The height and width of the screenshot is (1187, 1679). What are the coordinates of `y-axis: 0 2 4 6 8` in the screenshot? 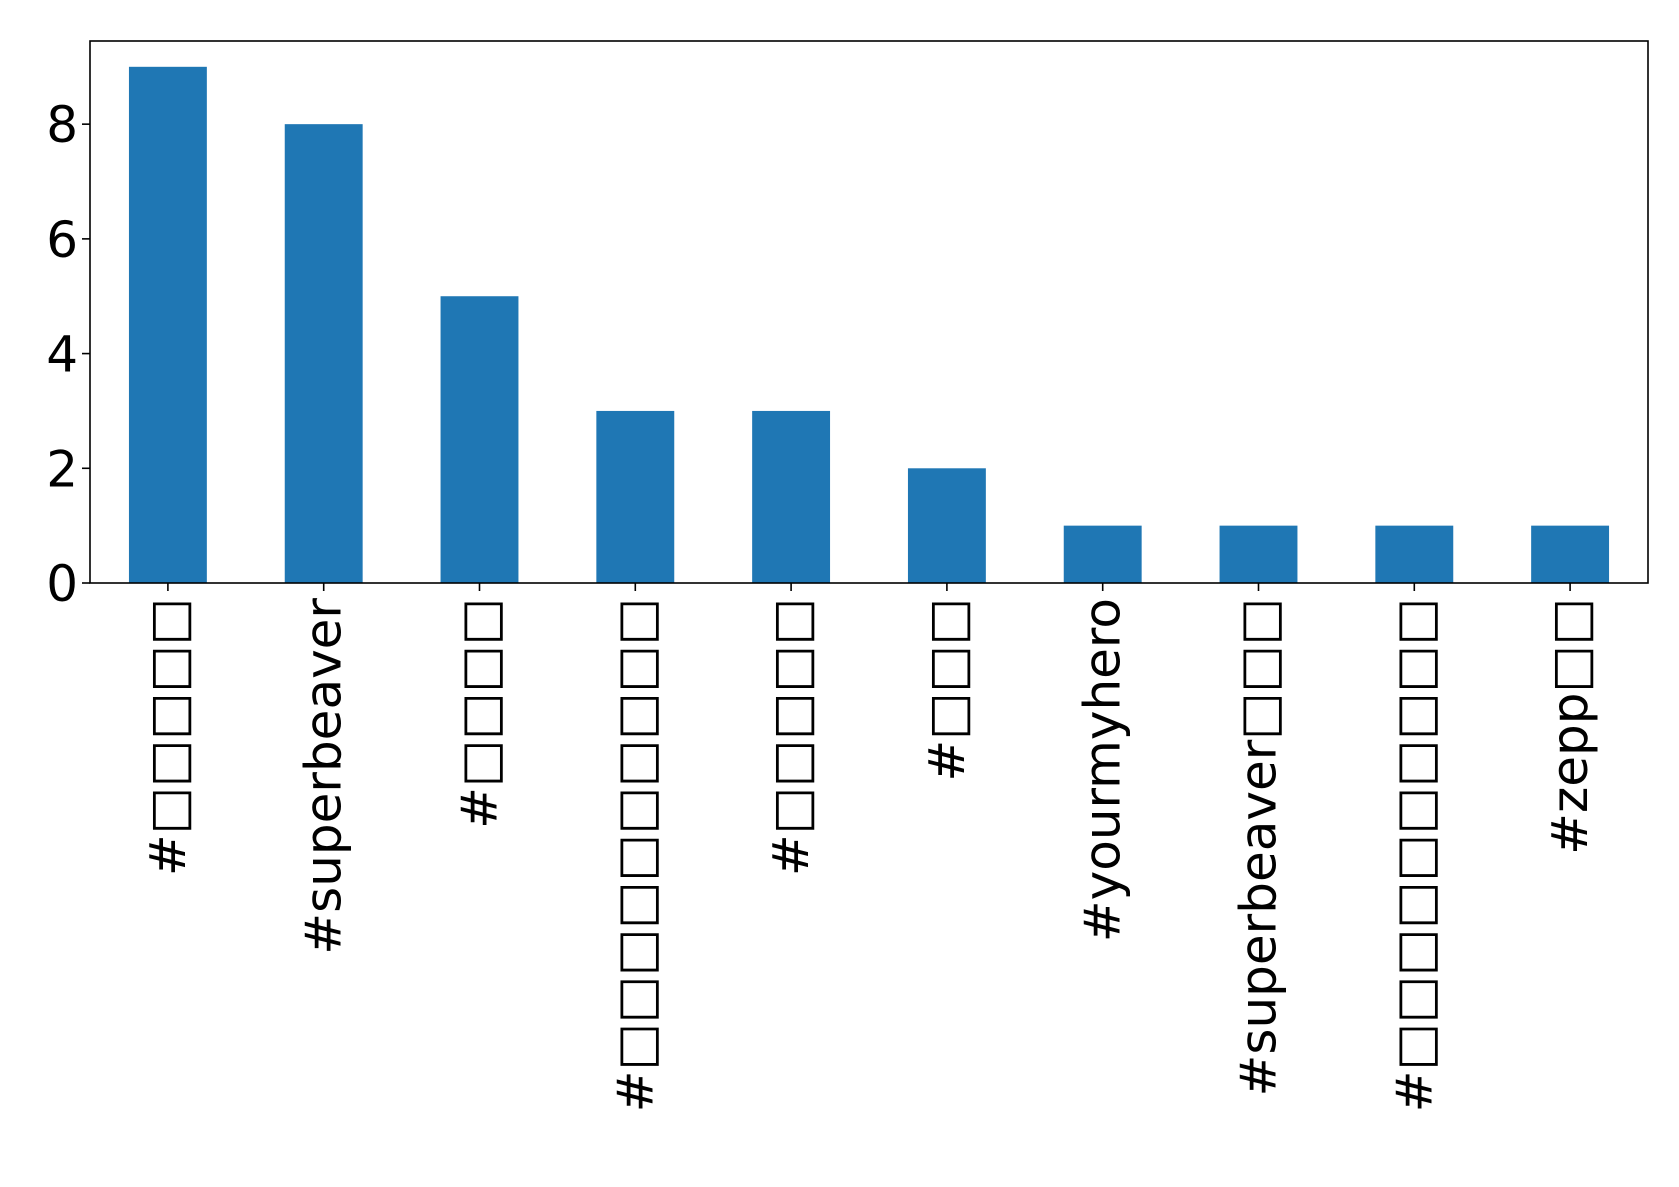 It's located at (68, 354).